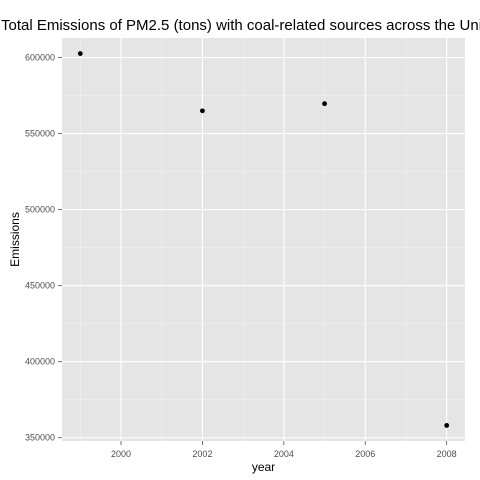 The height and width of the screenshot is (480, 480). What do you see at coordinates (40, 438) in the screenshot?
I see `y-tick-label: 350000` at bounding box center [40, 438].